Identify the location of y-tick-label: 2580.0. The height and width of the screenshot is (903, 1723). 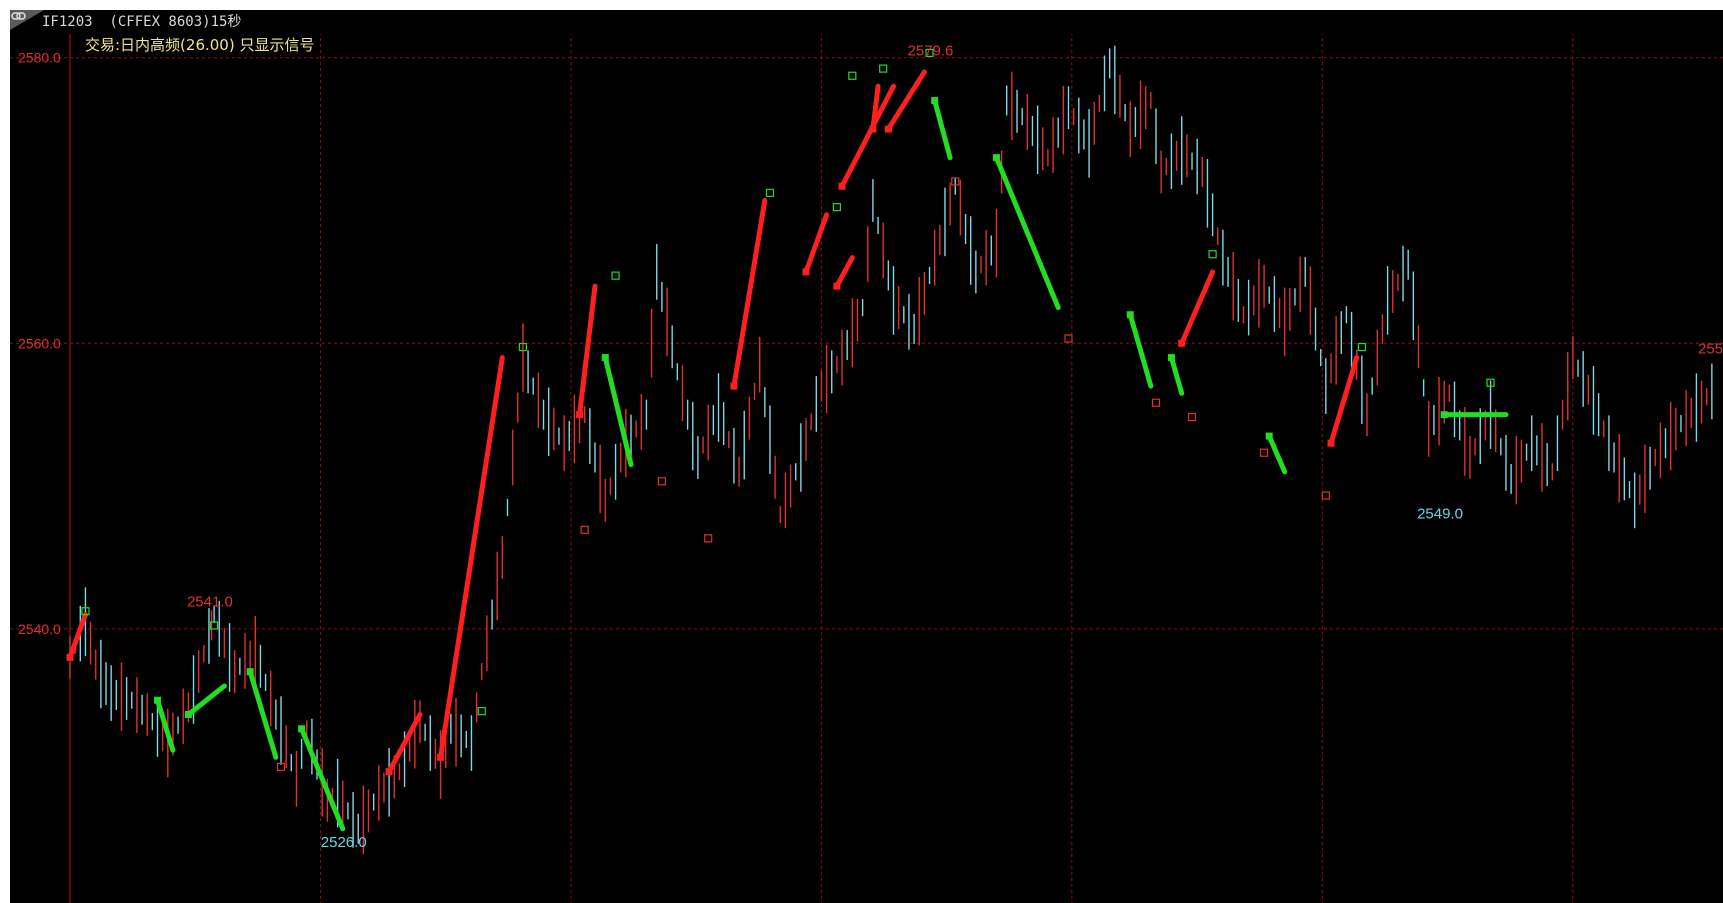
(39, 58).